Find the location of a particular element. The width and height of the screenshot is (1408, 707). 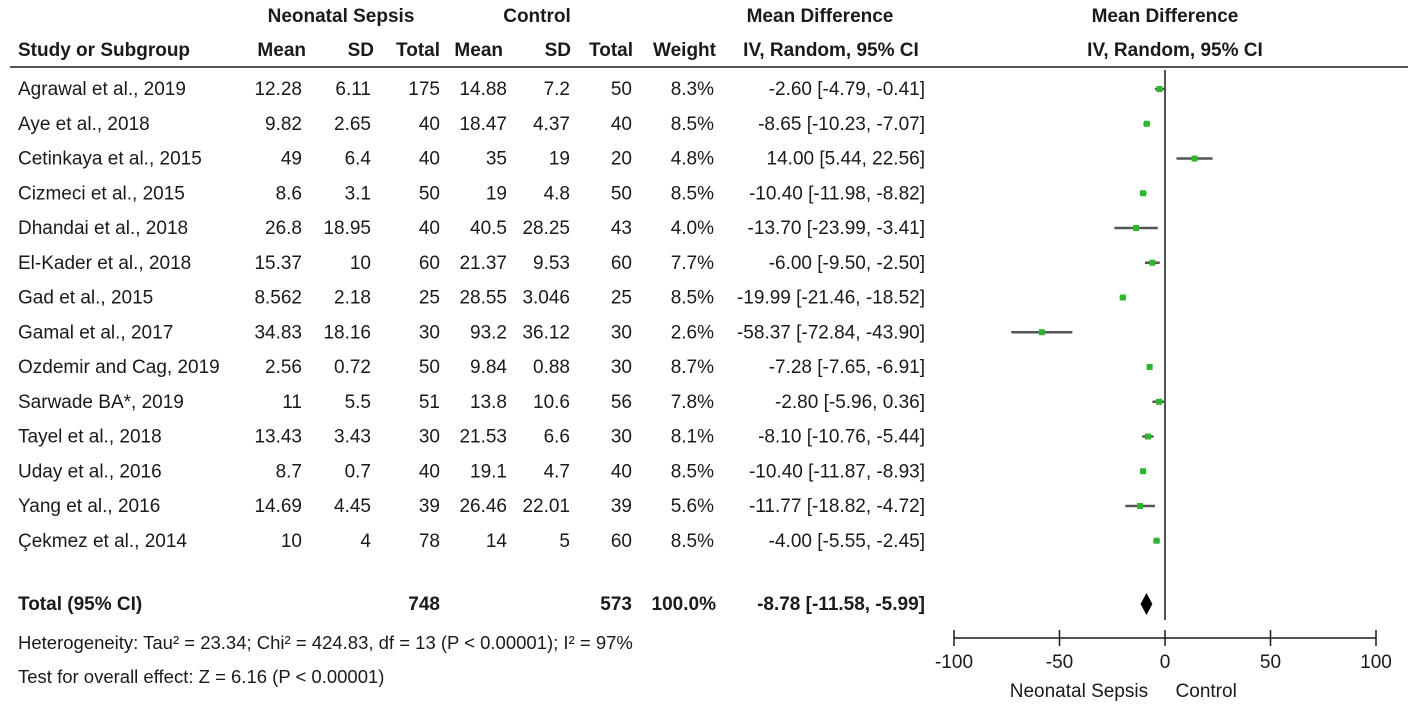

sd1-value: 18.95 is located at coordinates (347, 228).